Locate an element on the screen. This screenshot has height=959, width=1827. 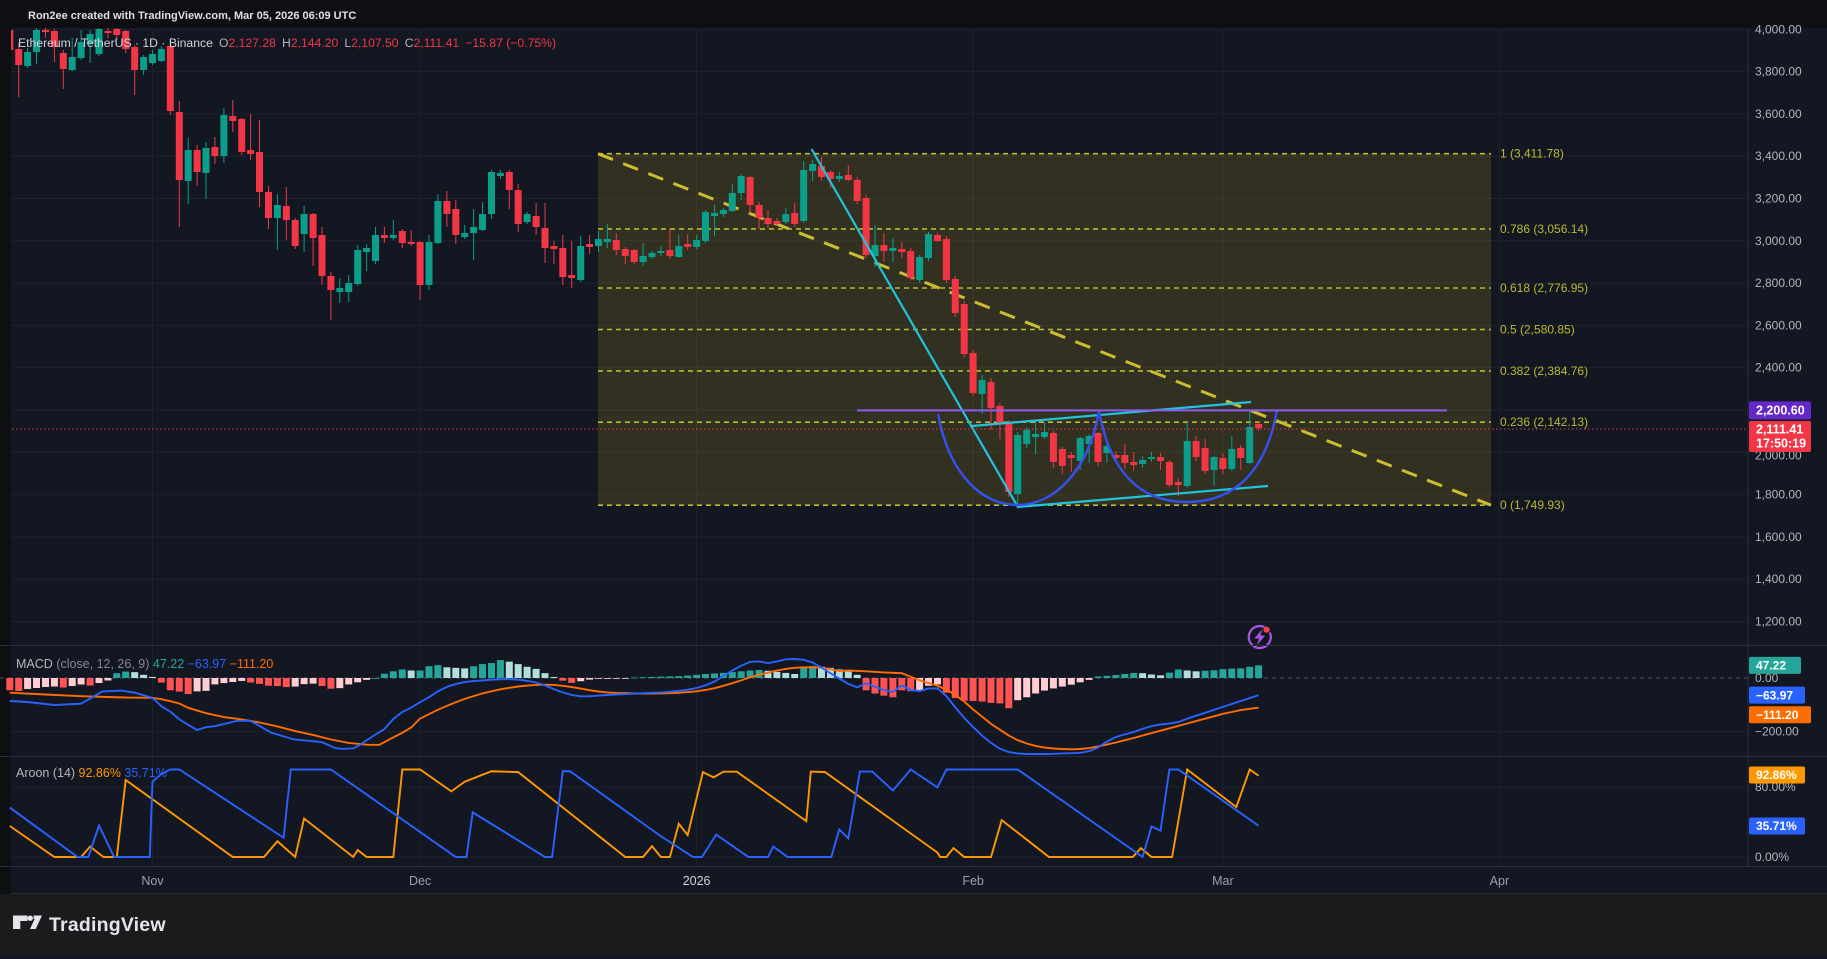
svg-text: 2,200.60 is located at coordinates (1780, 411).